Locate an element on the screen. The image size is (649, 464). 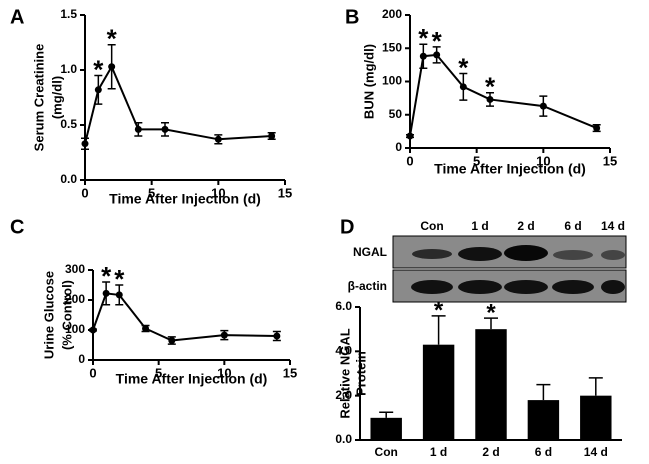
panel-label: D is located at coordinates (347, 227).